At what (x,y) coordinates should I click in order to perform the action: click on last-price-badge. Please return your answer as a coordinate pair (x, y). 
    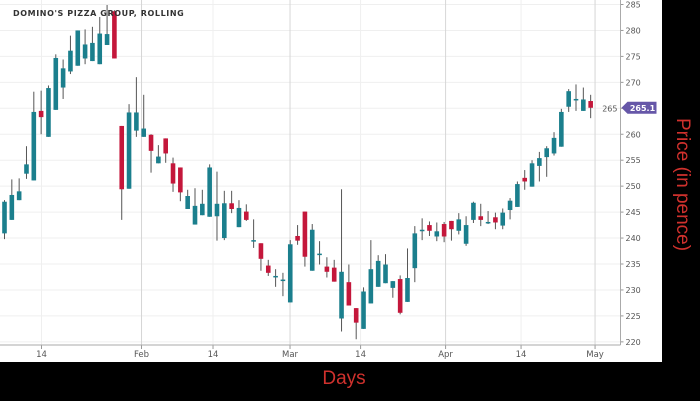
    Looking at the image, I should click on (639, 107).